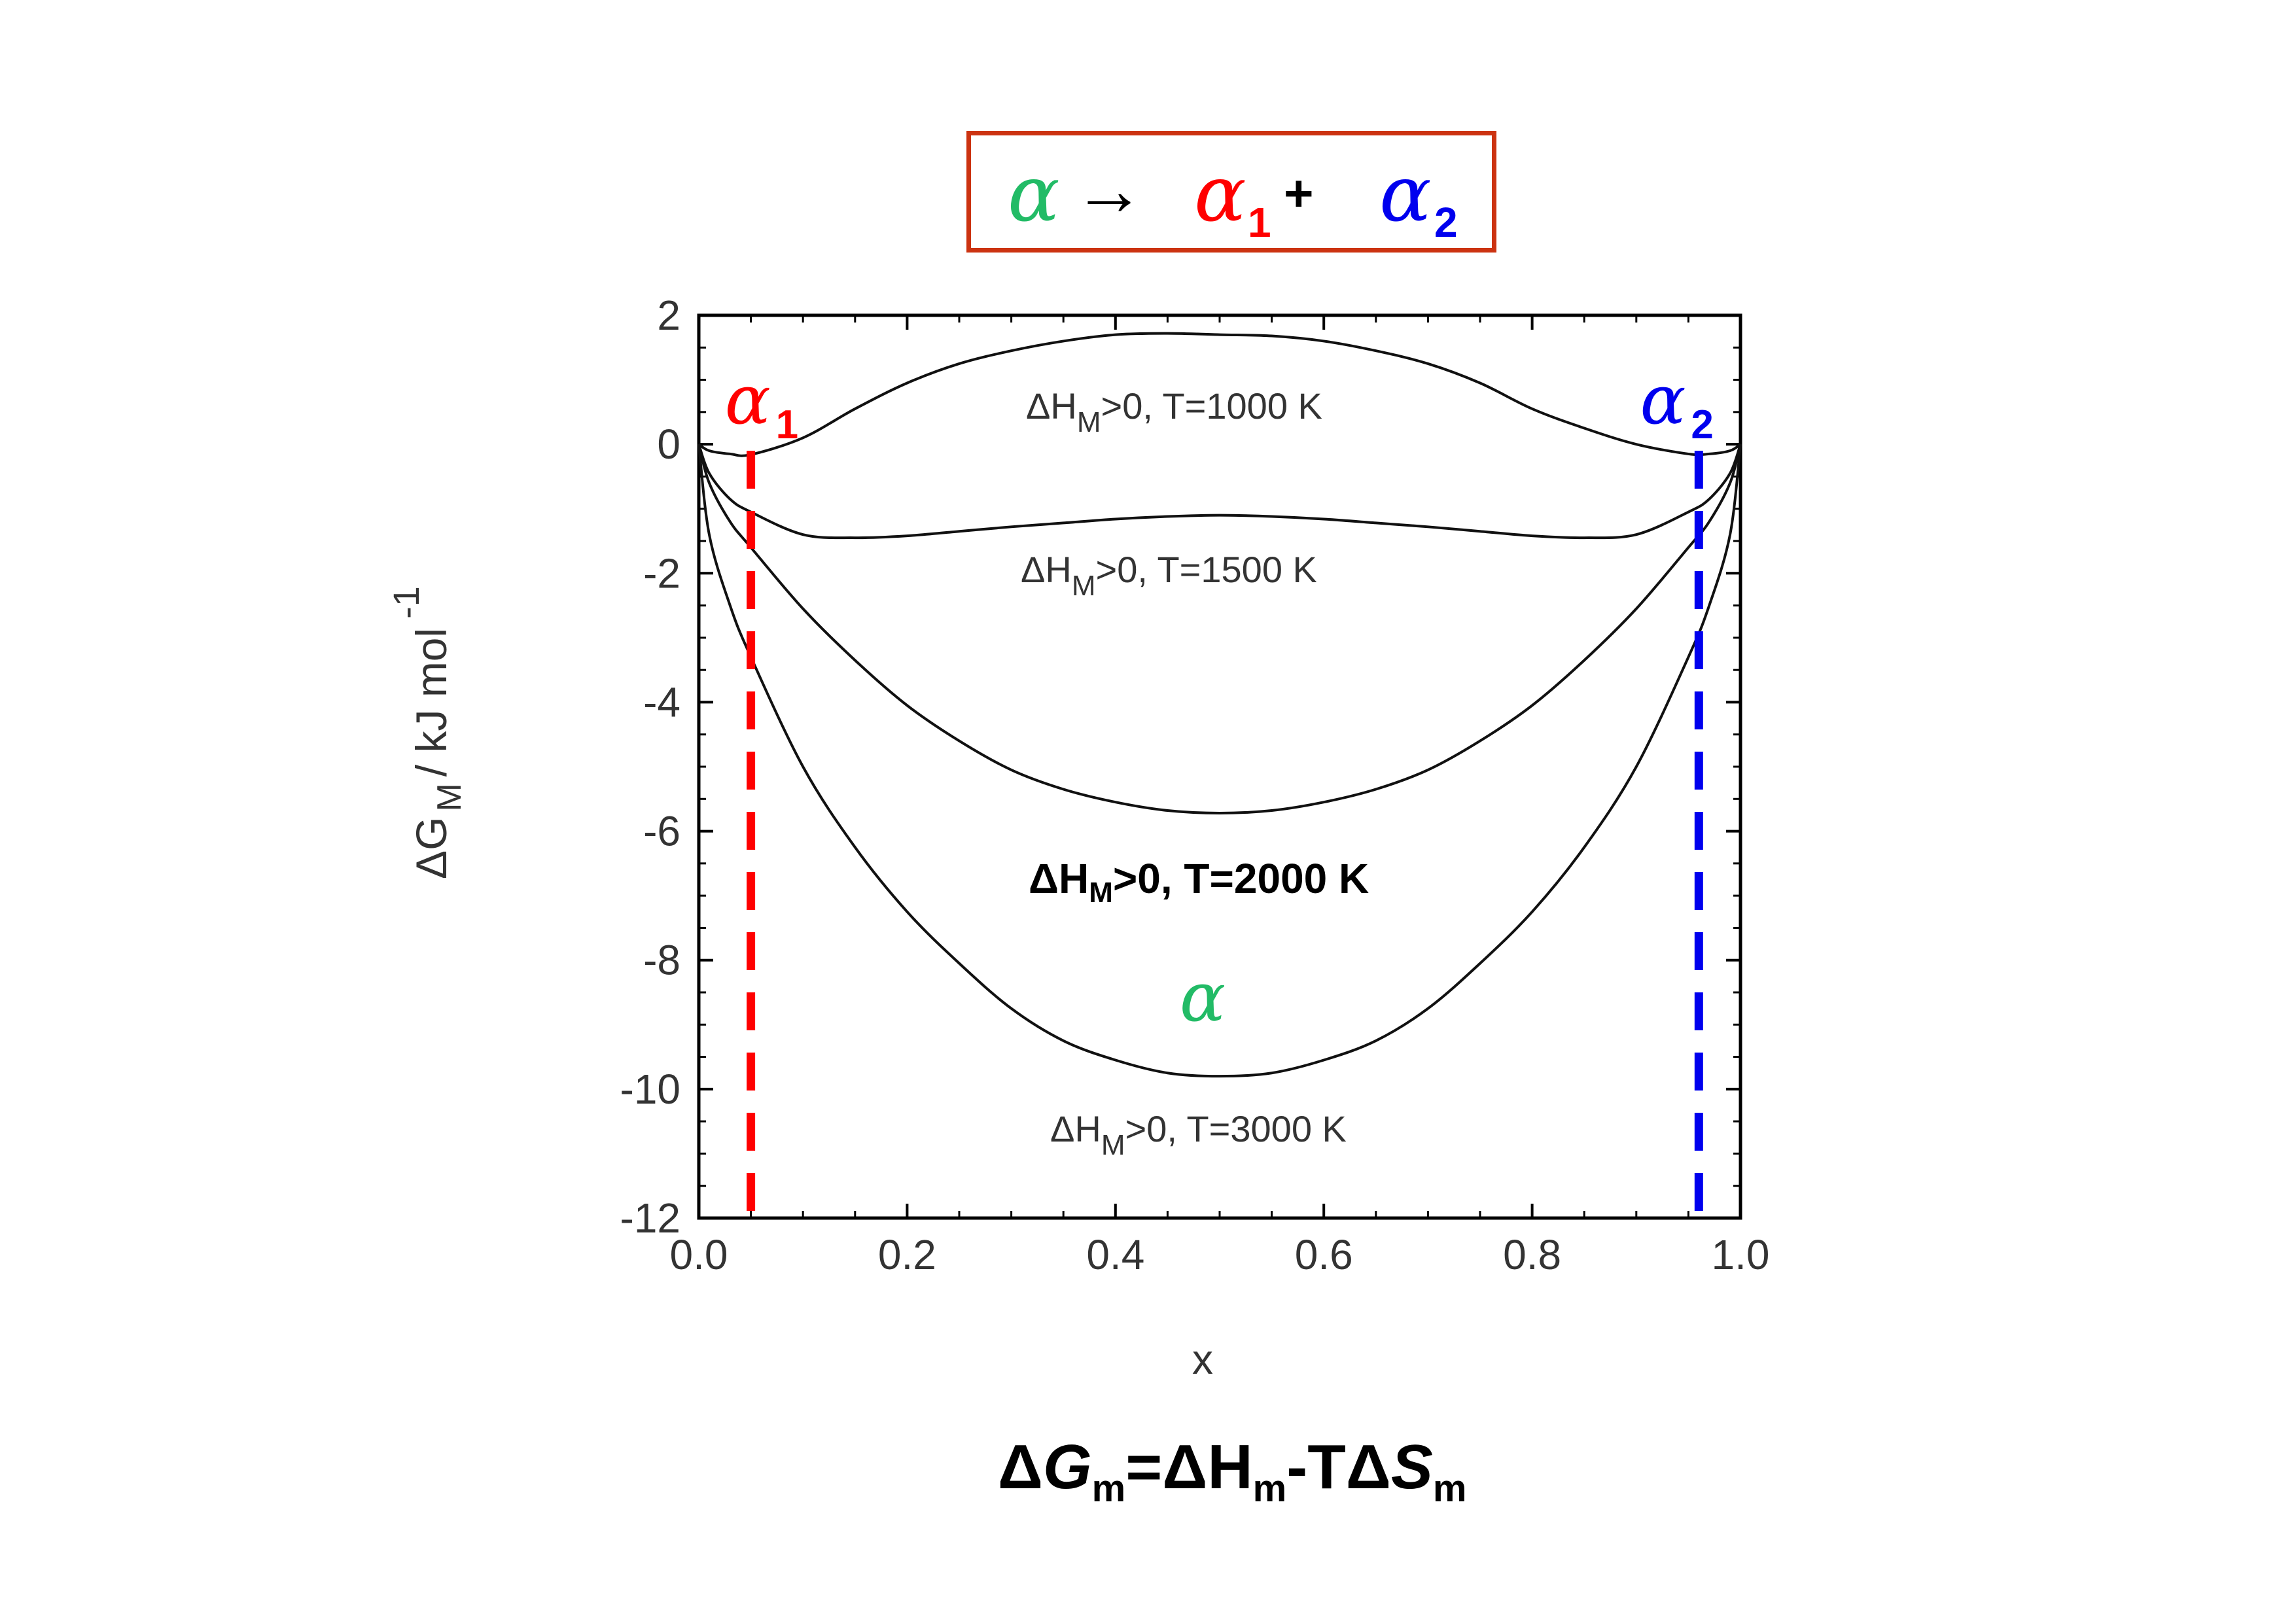 This screenshot has width=2296, height=1623. Describe the element at coordinates (1412, 1467) in the screenshot. I see `formula-s: S` at that location.